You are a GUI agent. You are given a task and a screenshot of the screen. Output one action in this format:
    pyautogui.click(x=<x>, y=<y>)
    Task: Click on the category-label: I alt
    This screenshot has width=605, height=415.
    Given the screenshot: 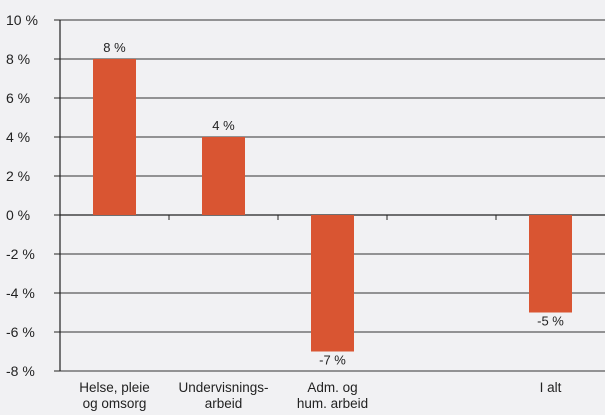 What is the action you would take?
    pyautogui.click(x=551, y=387)
    